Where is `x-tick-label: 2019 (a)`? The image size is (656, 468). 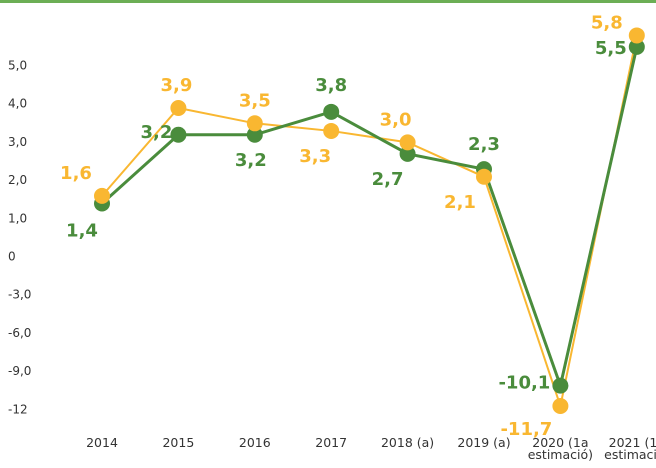
x-tick-label: 2019 (a) is located at coordinates (484, 442).